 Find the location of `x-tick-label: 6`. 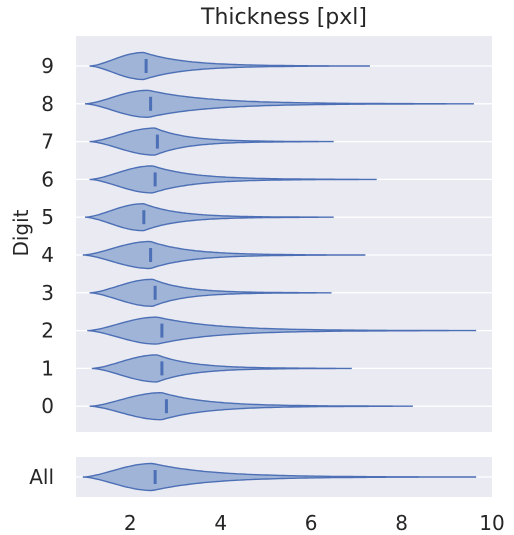

x-tick-label: 6 is located at coordinates (311, 523).